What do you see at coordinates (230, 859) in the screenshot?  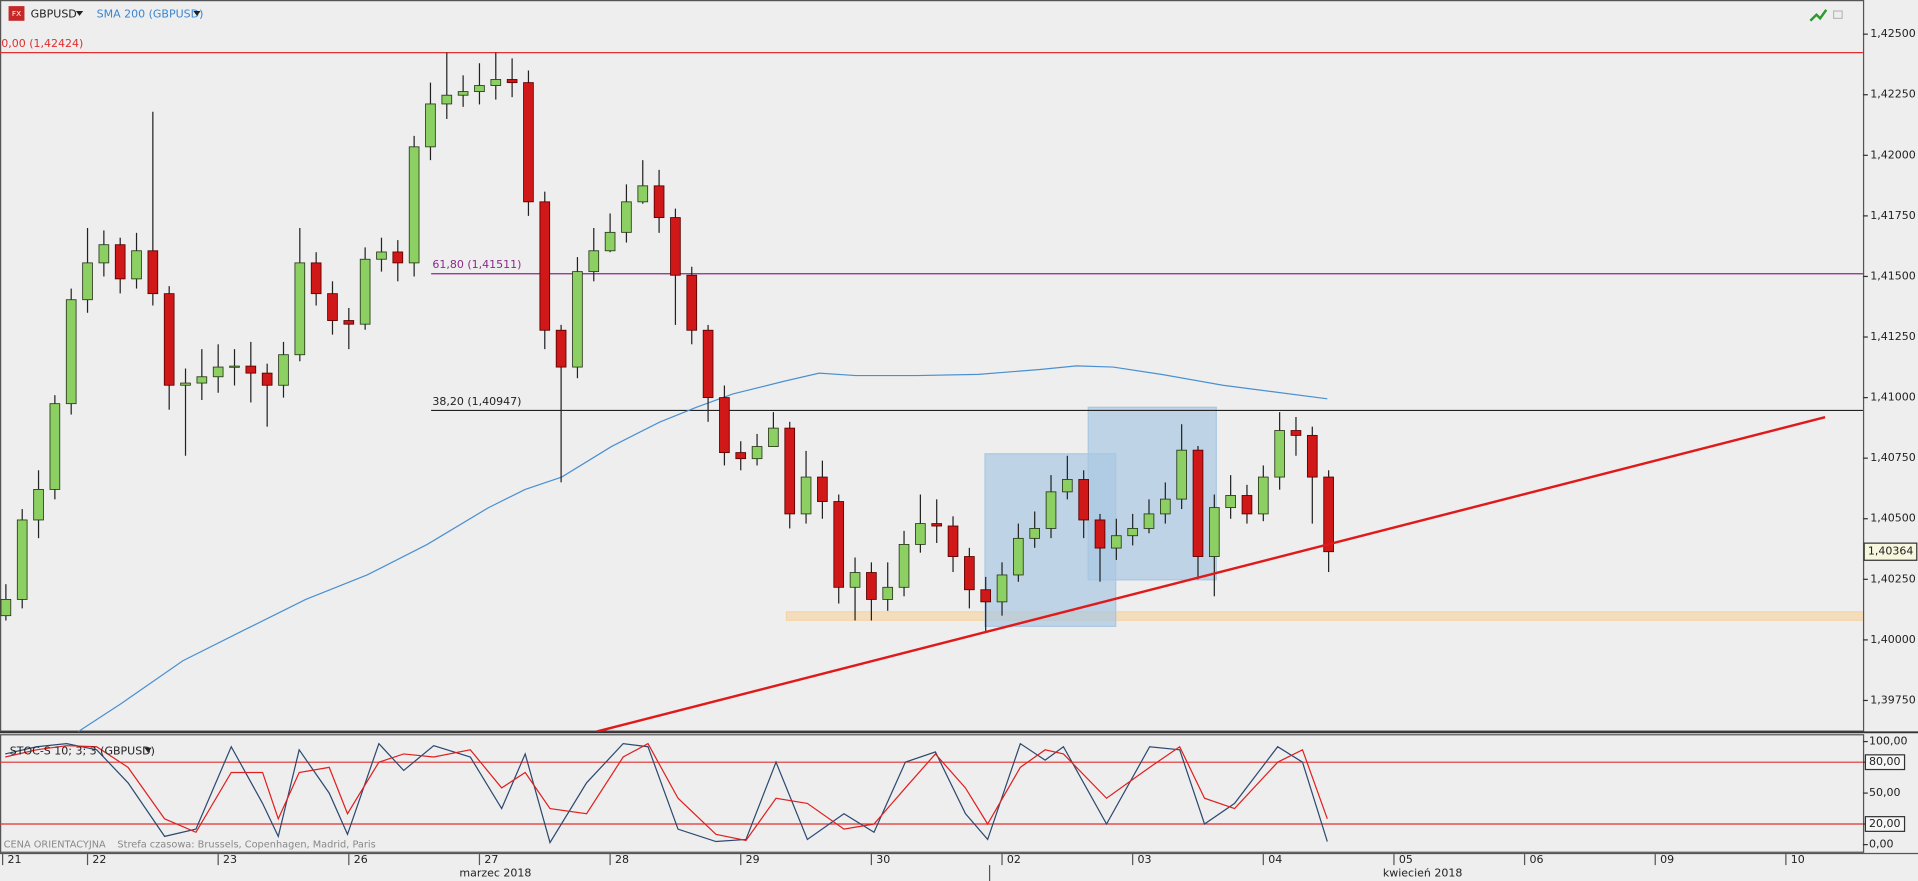 I see `x-tick-label: 23` at bounding box center [230, 859].